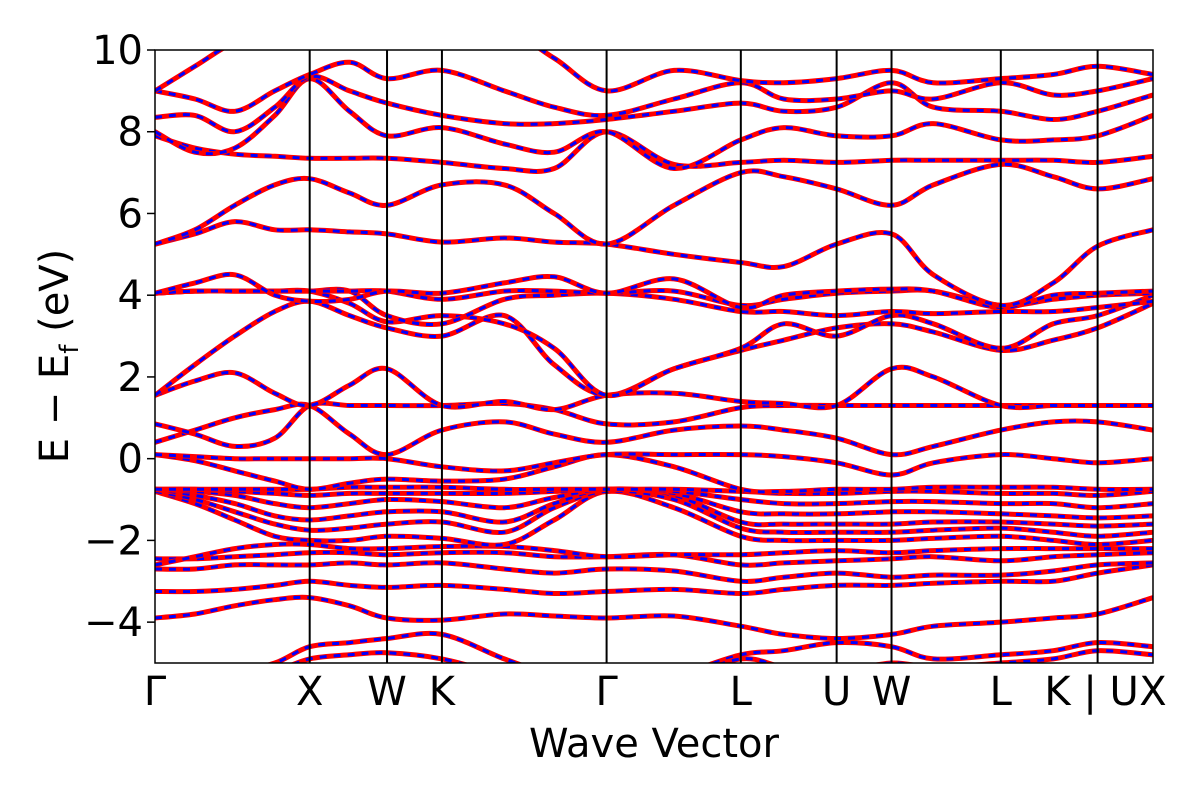 The width and height of the screenshot is (1200, 800). Describe the element at coordinates (113, 541) in the screenshot. I see `y-tick-label-1: −2` at that location.